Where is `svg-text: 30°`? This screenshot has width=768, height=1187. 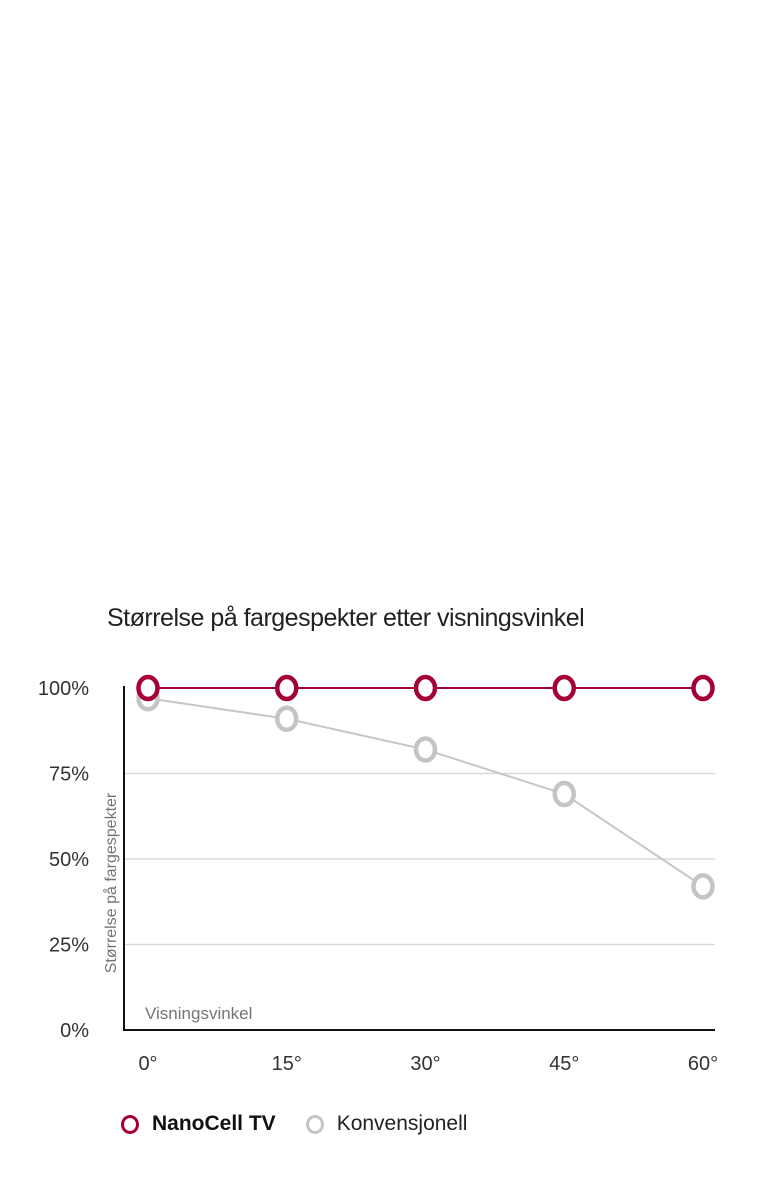
svg-text: 30° is located at coordinates (425, 1064).